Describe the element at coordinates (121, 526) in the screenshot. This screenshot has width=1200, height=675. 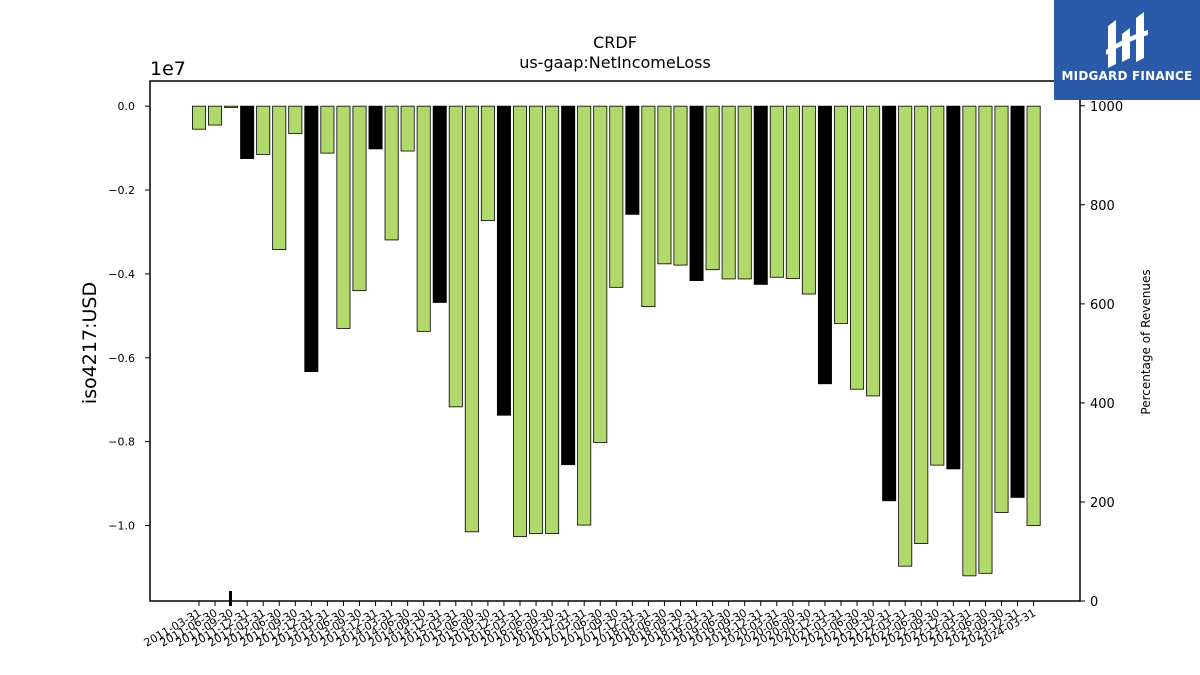
I see `y-tick-label: −1.0` at that location.